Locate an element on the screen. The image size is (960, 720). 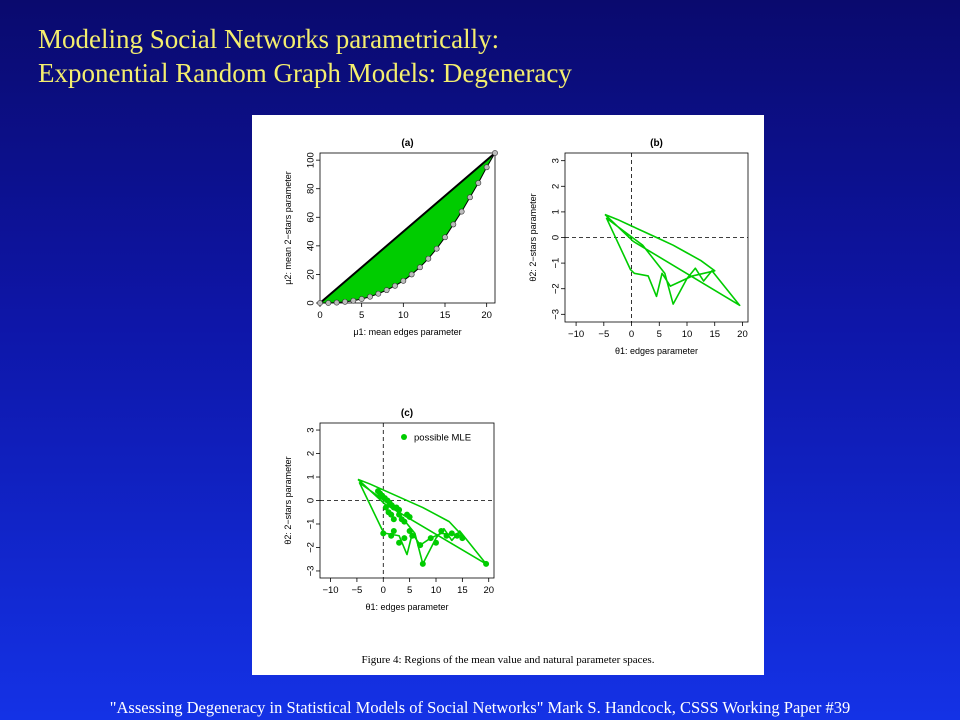
y-tick-label: 20 is located at coordinates (311, 274).